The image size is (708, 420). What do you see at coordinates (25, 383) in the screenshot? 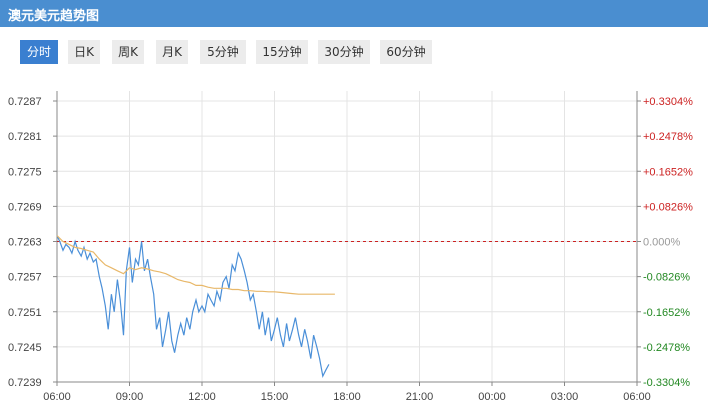
I see `y-tick-label-left: 0.7239` at bounding box center [25, 383].